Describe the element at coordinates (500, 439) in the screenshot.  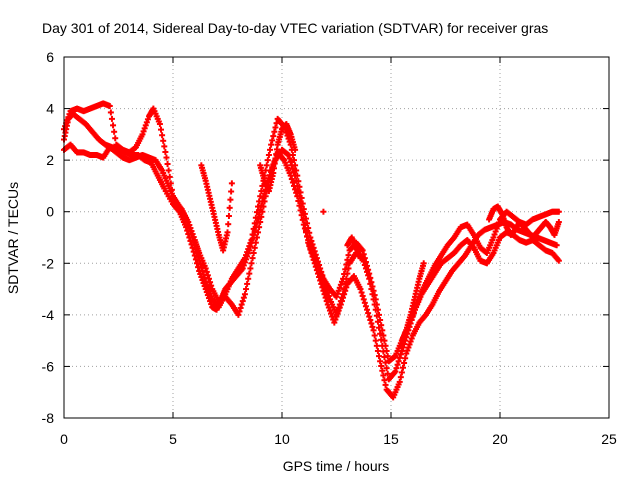
I see `x-tick-label: 20` at that location.